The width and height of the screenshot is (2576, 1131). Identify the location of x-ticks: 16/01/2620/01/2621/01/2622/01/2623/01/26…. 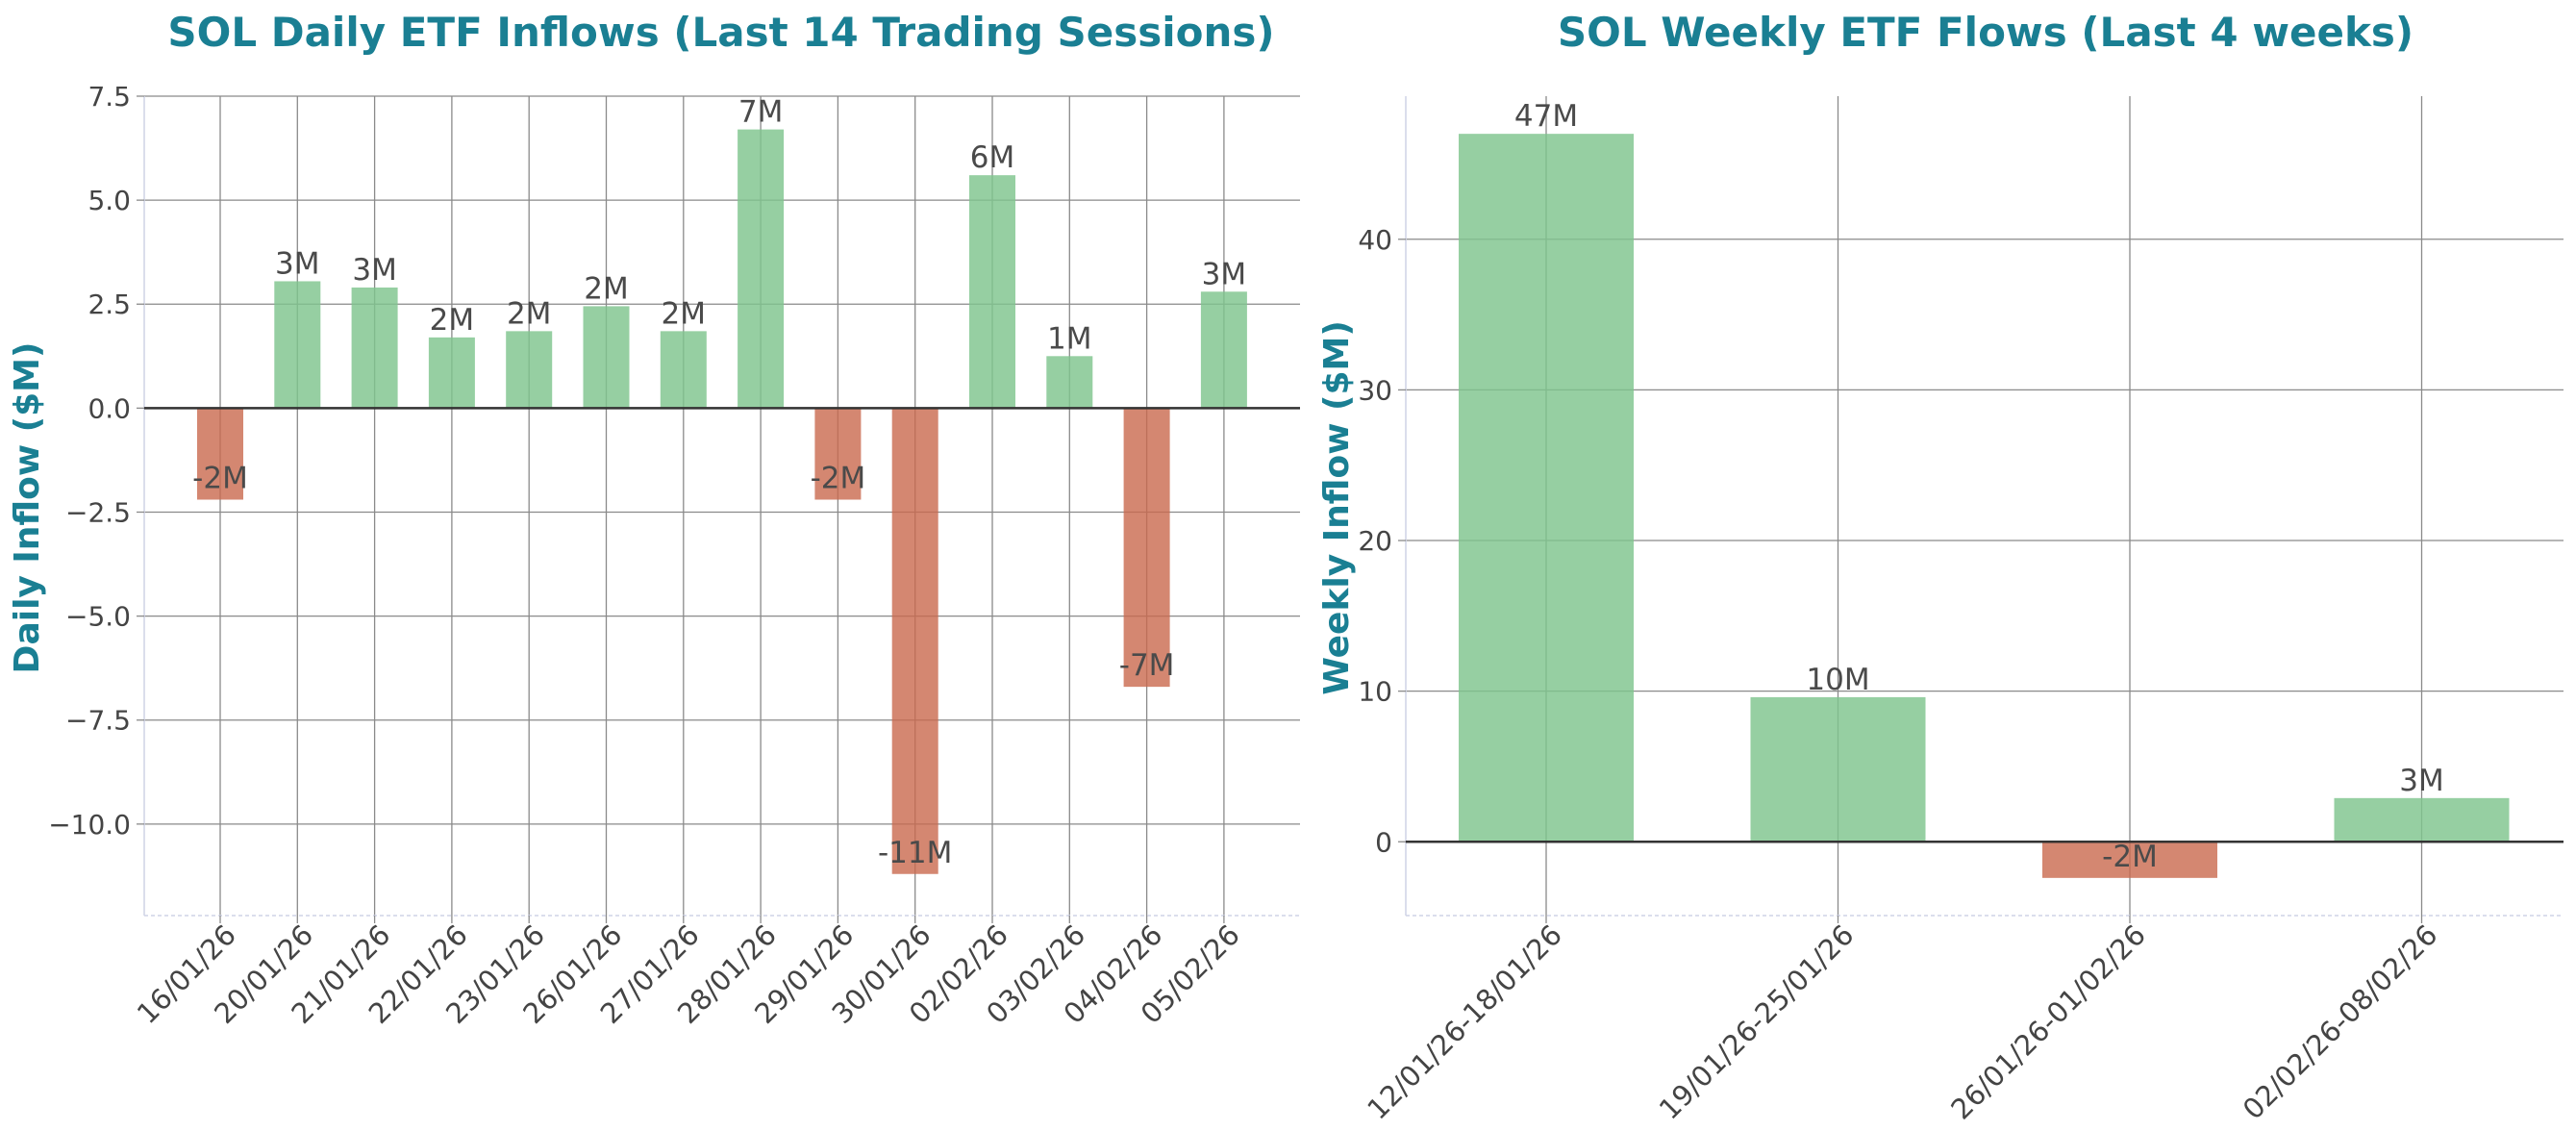
(688, 973).